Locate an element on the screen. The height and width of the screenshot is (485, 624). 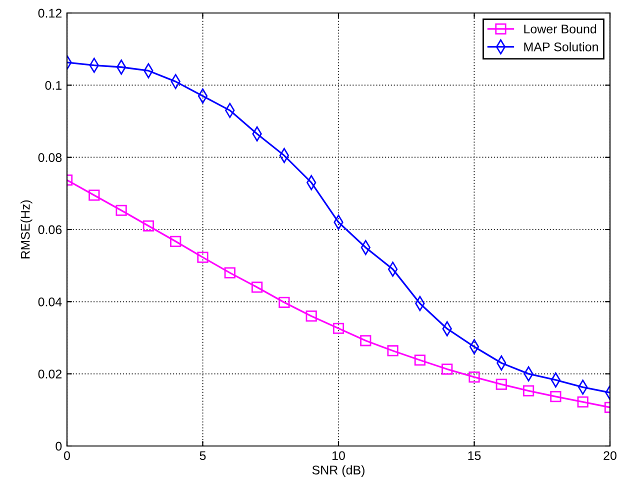
legend-label: MAP Solution is located at coordinates (561, 47).